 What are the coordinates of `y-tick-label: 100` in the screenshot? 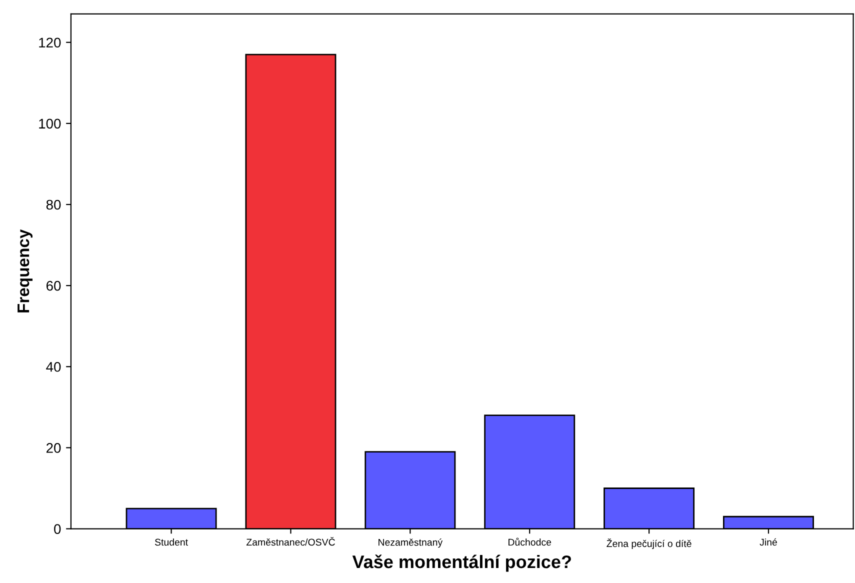 It's located at (50, 123).